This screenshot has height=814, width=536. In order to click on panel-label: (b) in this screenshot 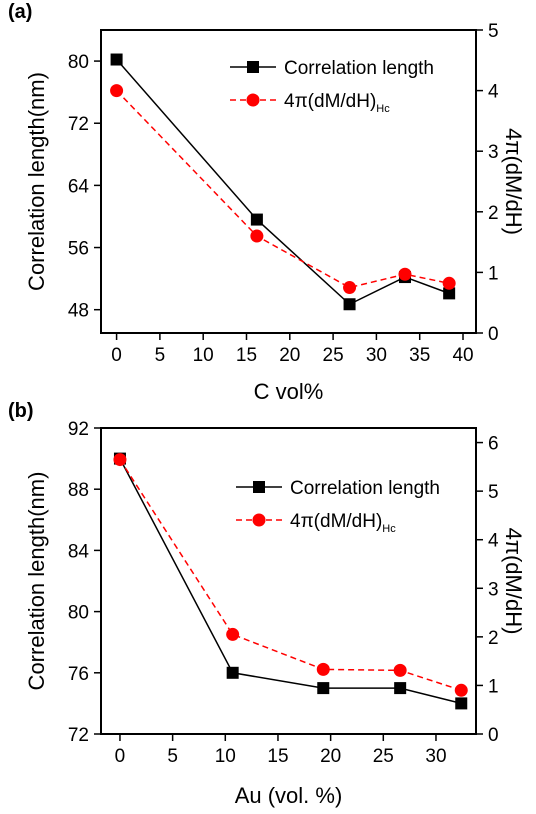, I will do `click(21, 411)`.